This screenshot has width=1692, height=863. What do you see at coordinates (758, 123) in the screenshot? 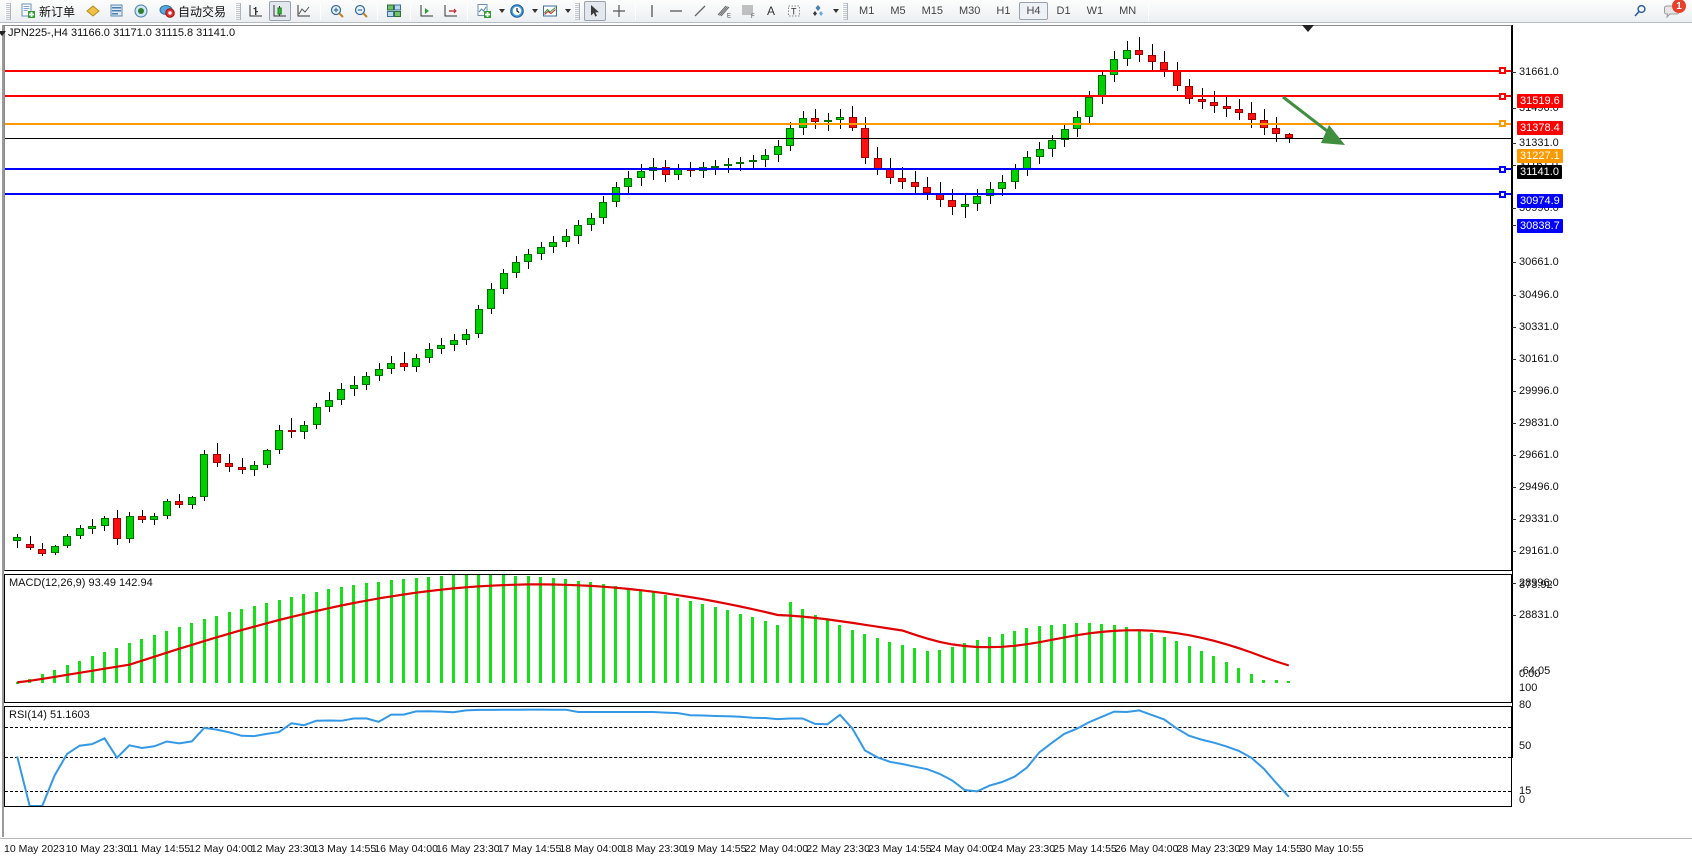
I see `level-line-pivot` at bounding box center [758, 123].